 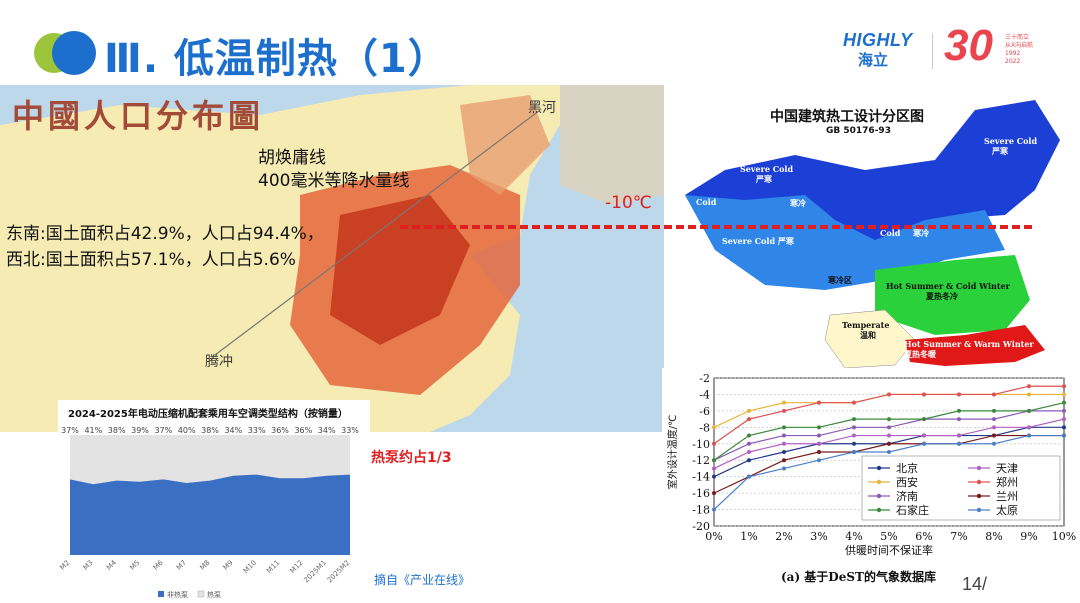 I want to click on zone-label-8: Temperate 温和, so click(x=866, y=330).